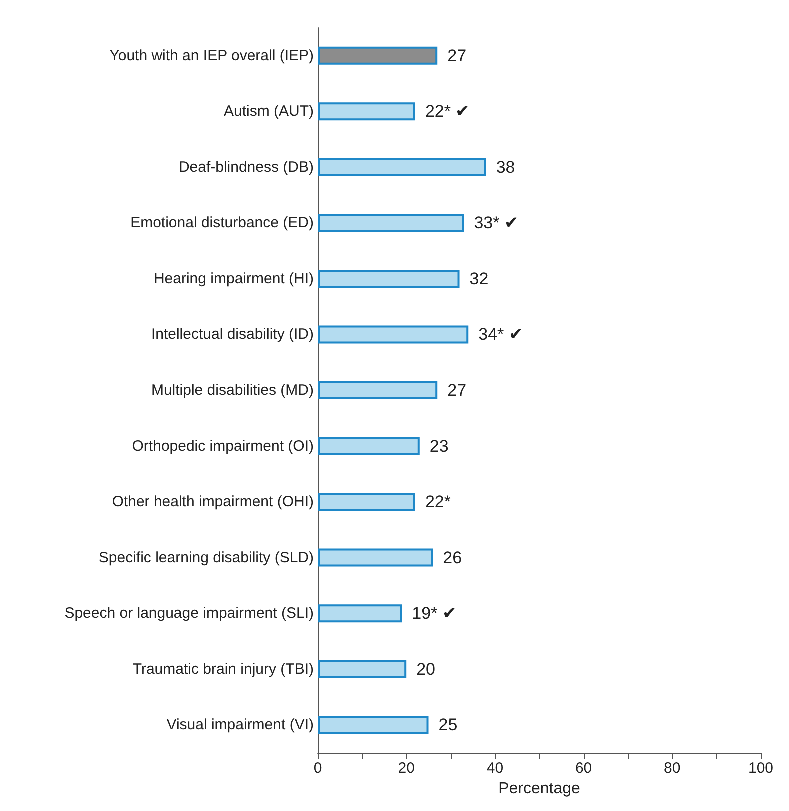 Image resolution: width=789 pixels, height=811 pixels. What do you see at coordinates (439, 446) in the screenshot?
I see `data-label: 23` at bounding box center [439, 446].